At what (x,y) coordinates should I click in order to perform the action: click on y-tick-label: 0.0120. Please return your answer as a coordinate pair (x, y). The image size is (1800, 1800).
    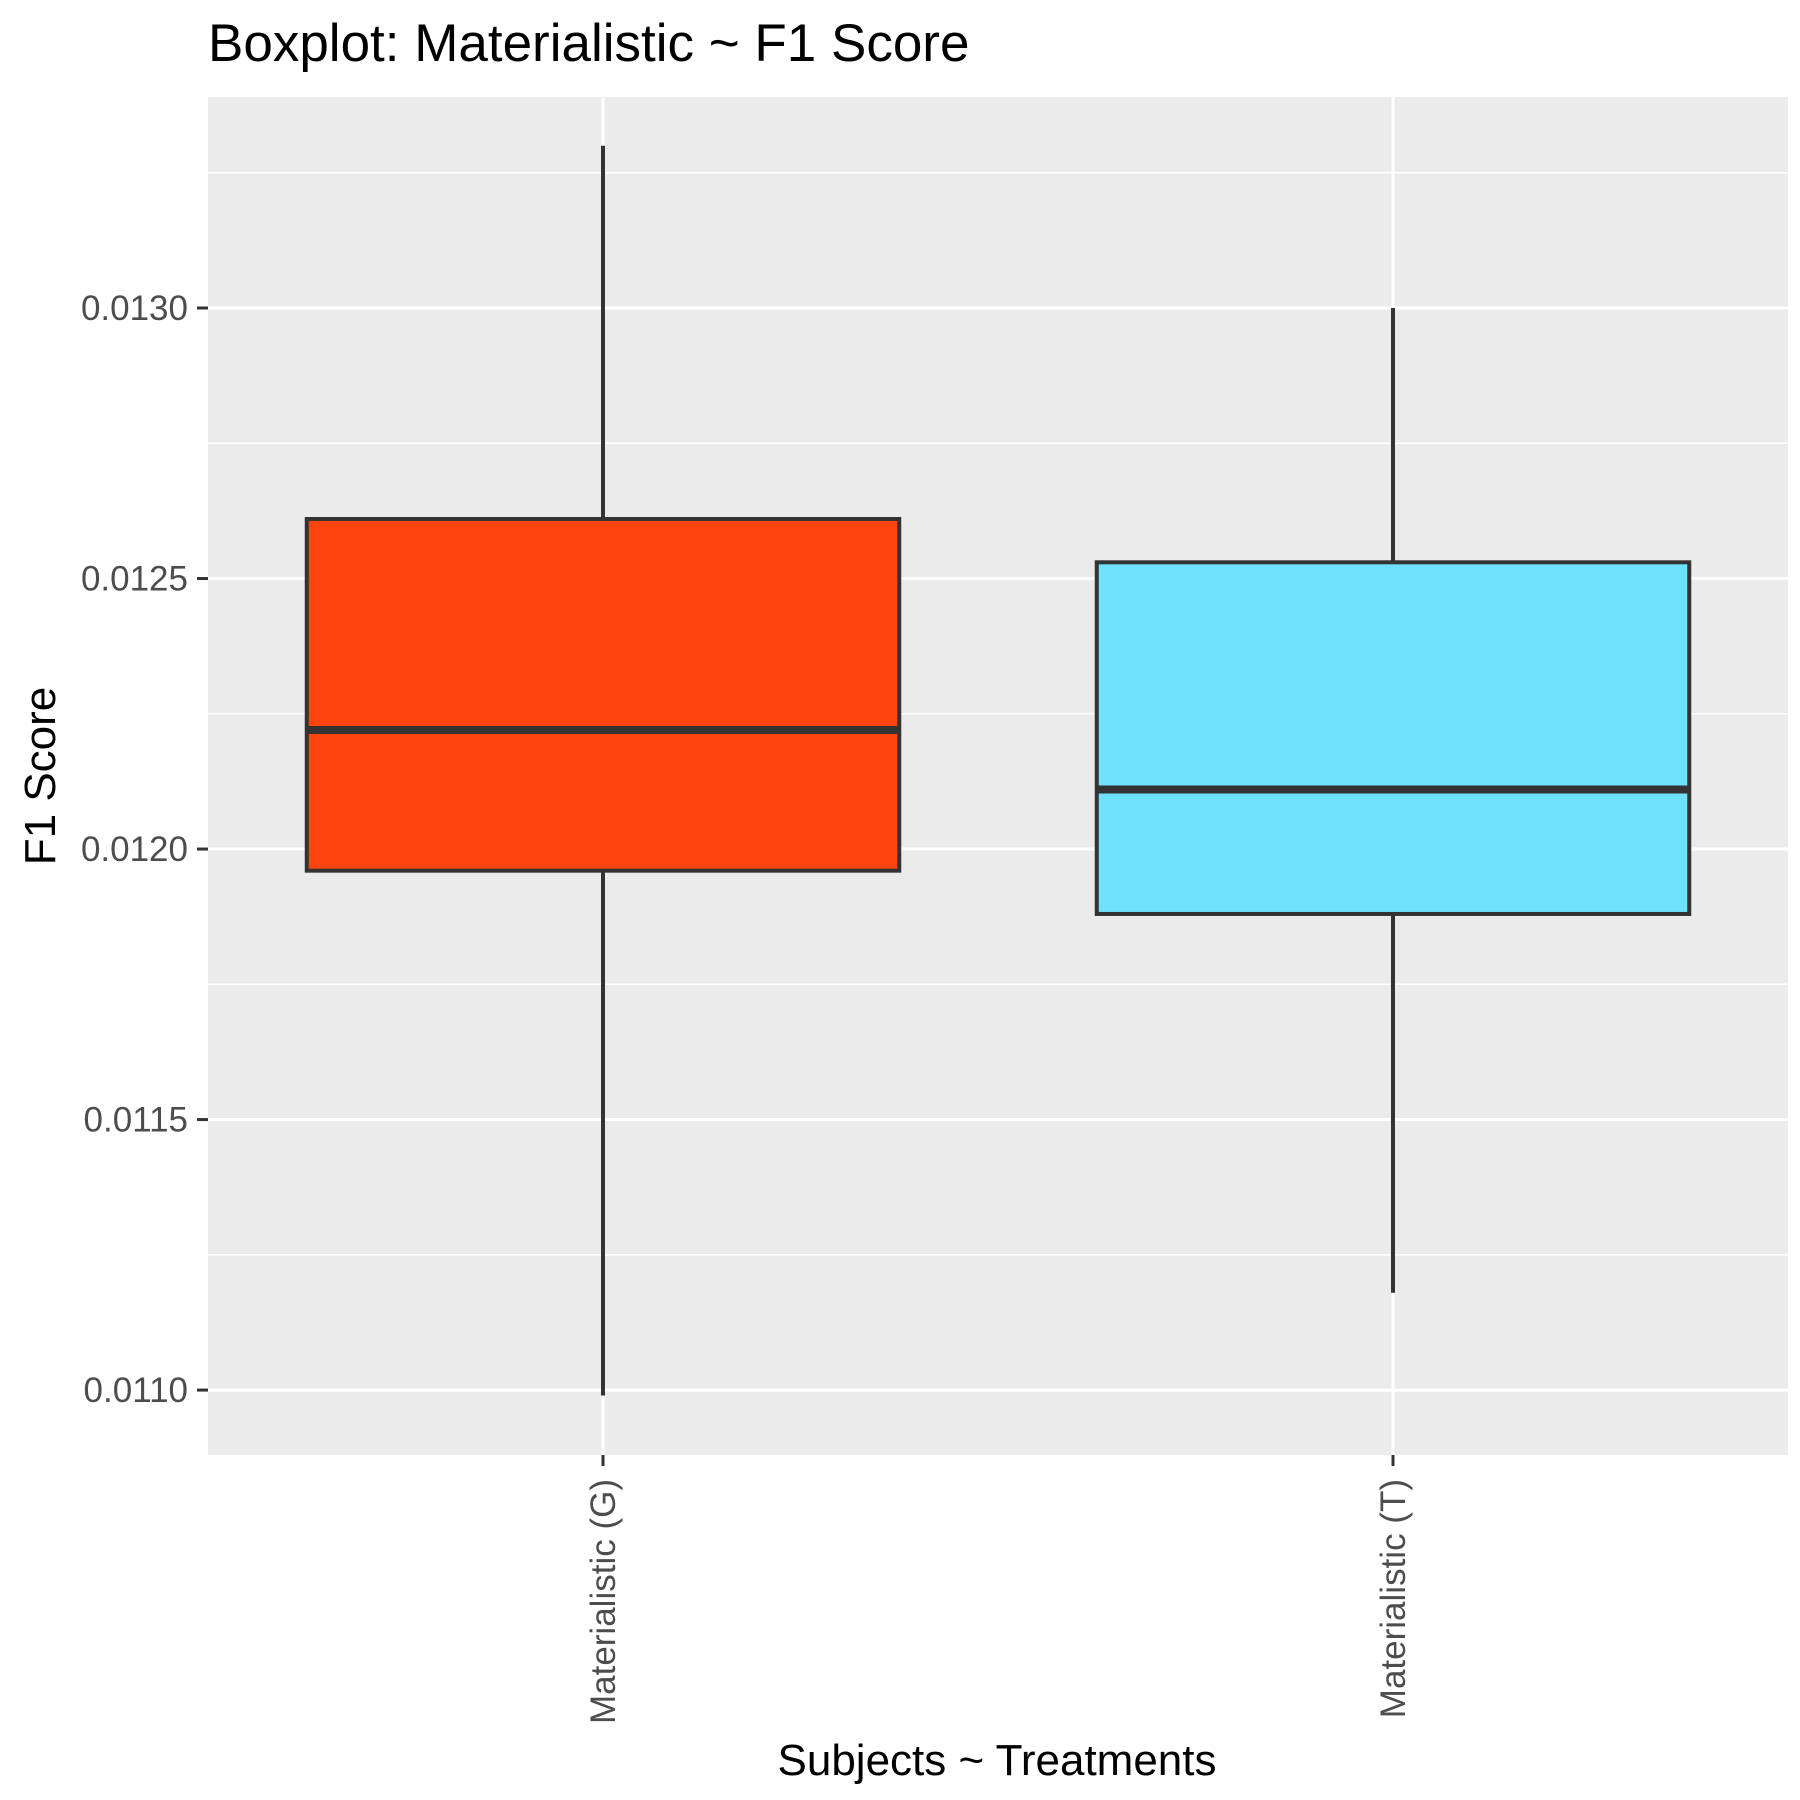
    Looking at the image, I should click on (134, 849).